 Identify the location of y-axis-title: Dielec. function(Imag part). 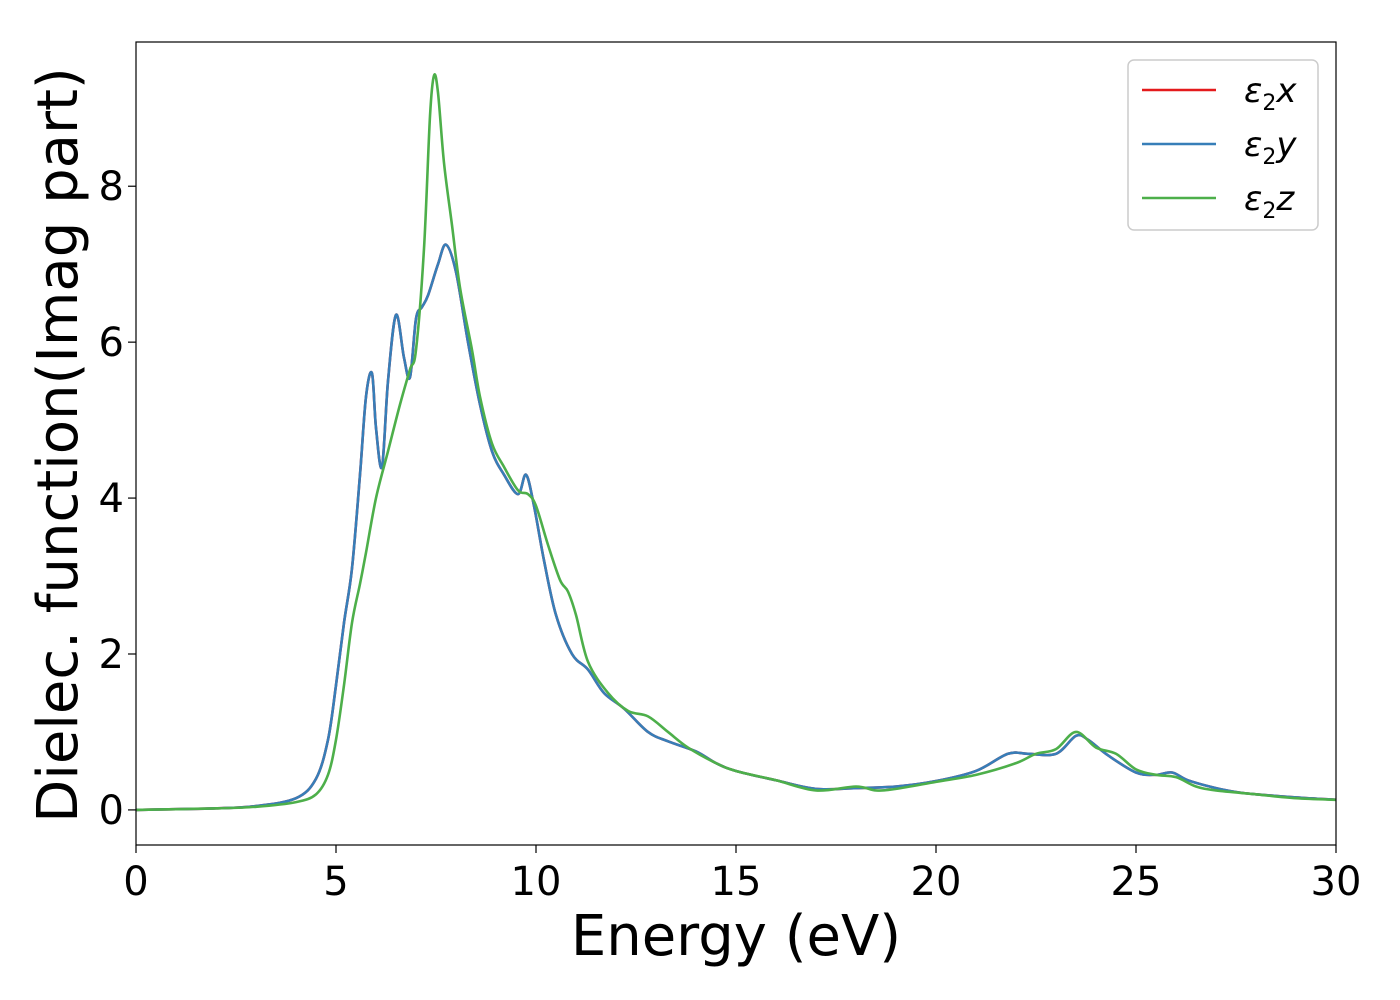
(58, 445).